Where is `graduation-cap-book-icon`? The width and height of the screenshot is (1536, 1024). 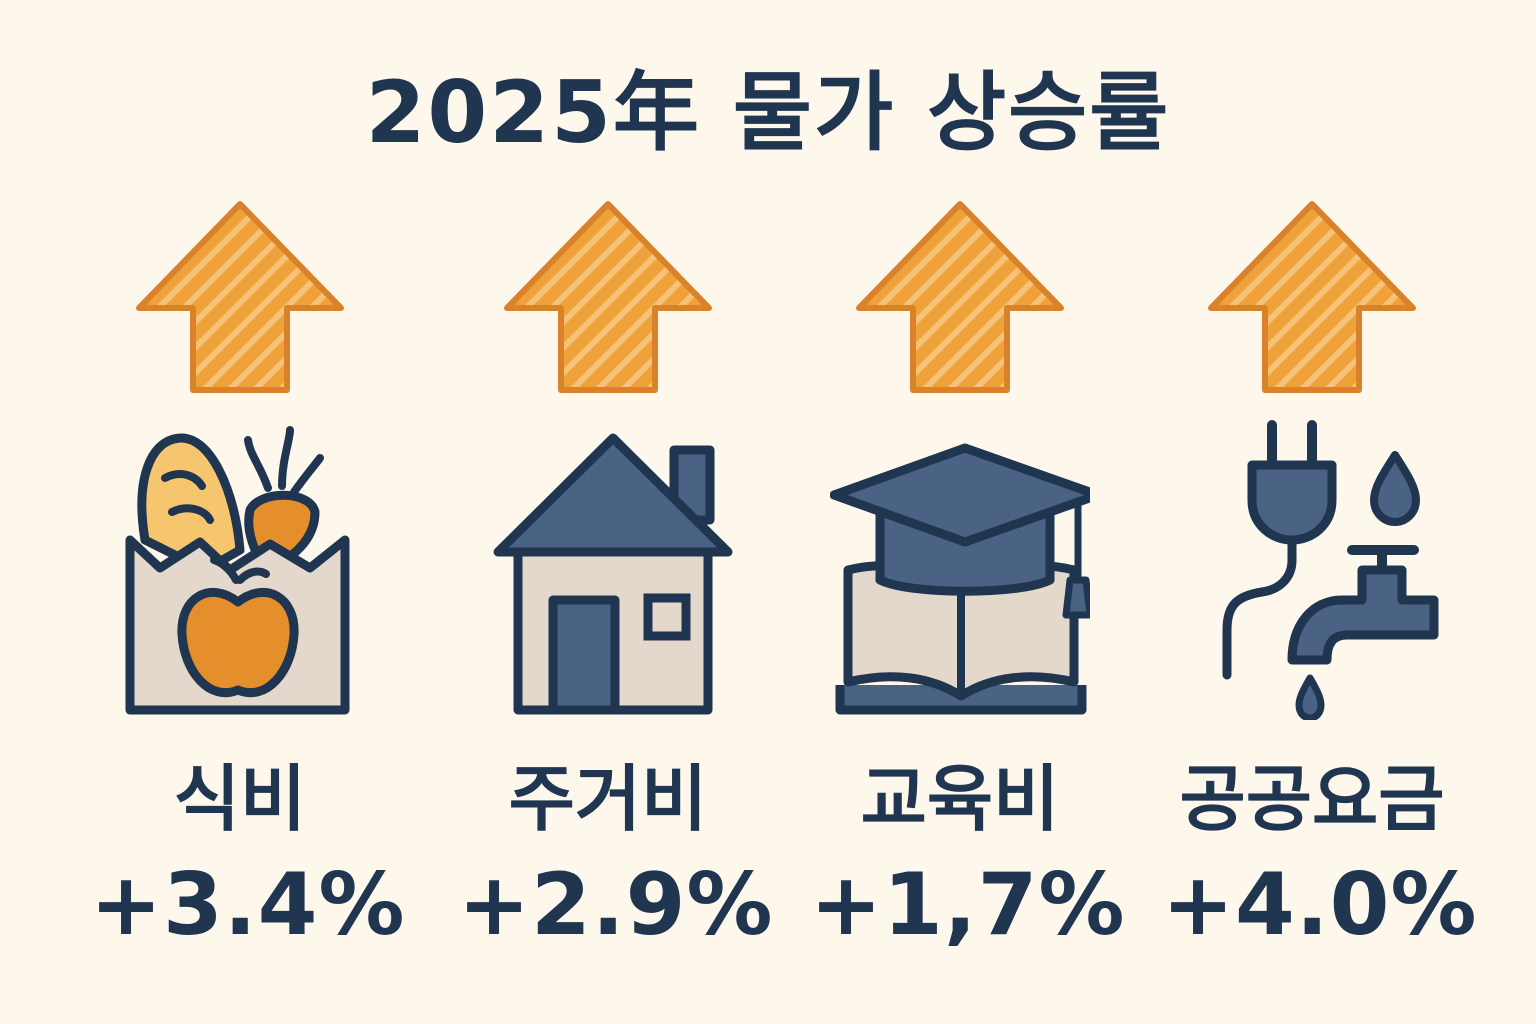 graduation-cap-book-icon is located at coordinates (960, 579).